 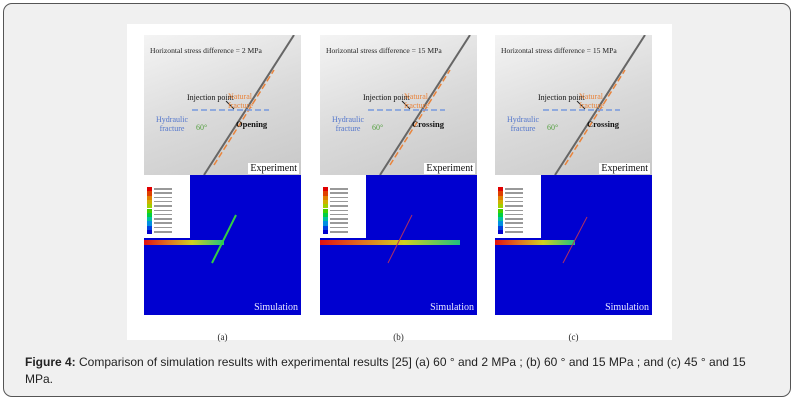 I want to click on caption-label: Figure 4:, so click(x=50, y=362).